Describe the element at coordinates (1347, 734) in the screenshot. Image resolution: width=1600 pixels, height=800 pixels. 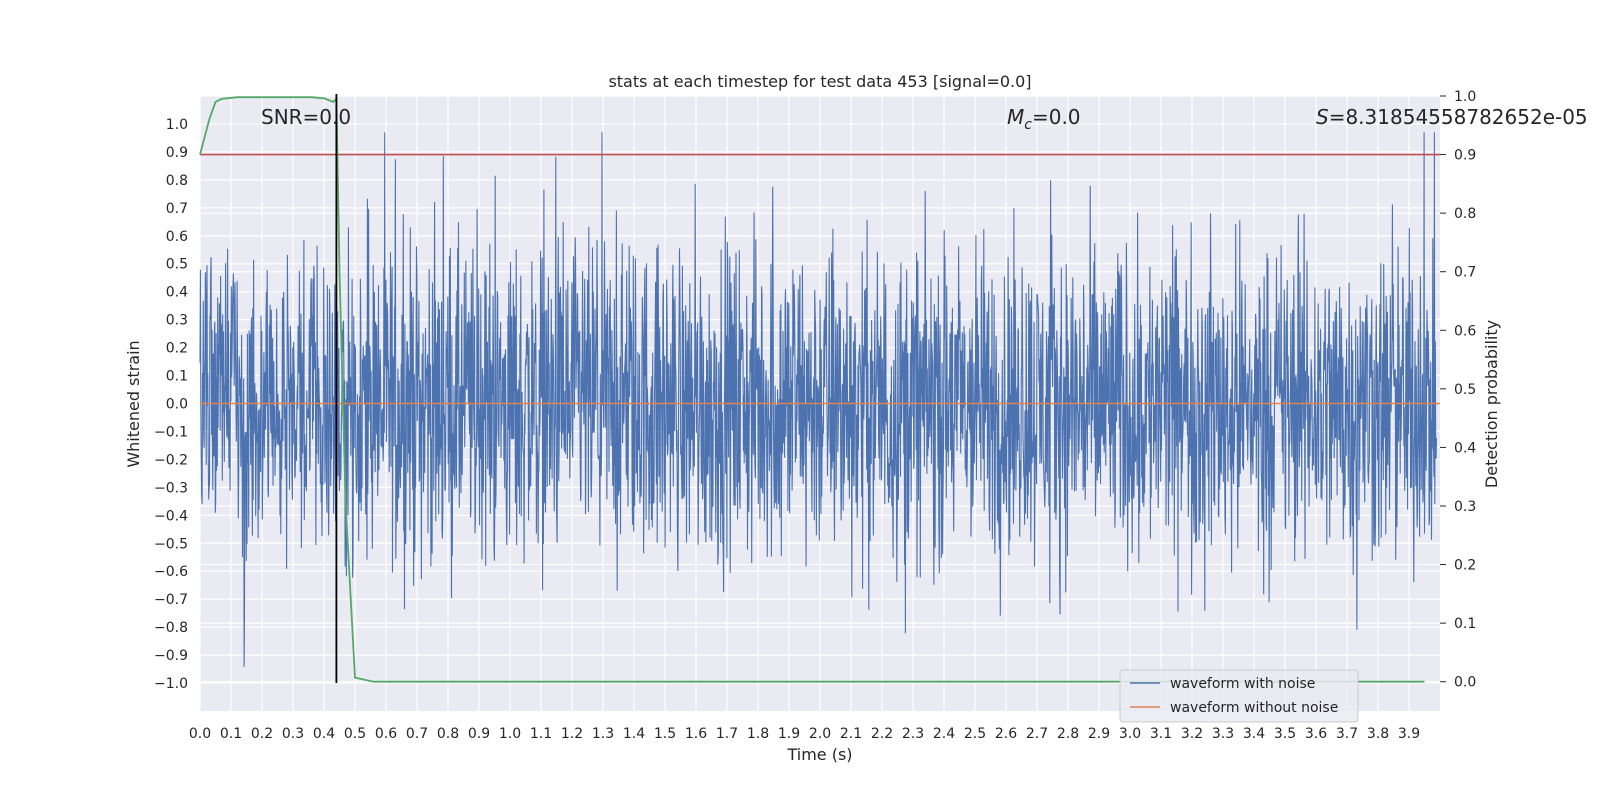
I see `x-tick-label: 3.7` at that location.